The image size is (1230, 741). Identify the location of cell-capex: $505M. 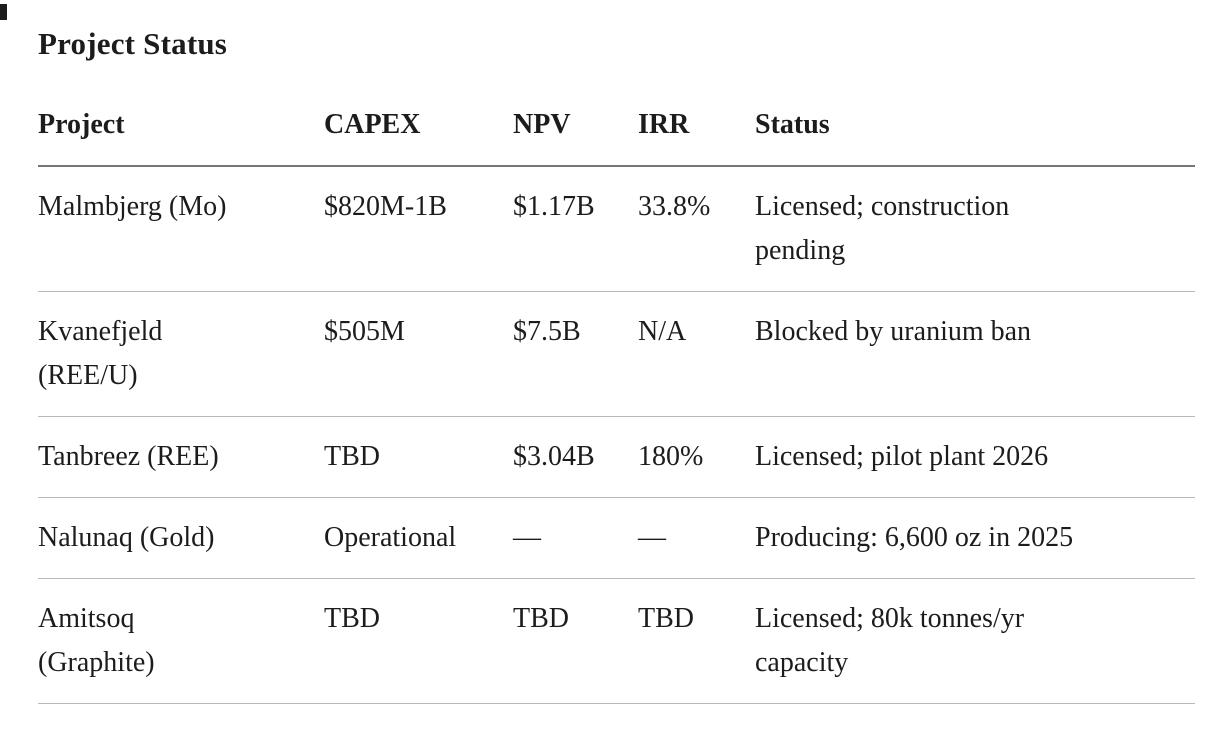
(418, 354).